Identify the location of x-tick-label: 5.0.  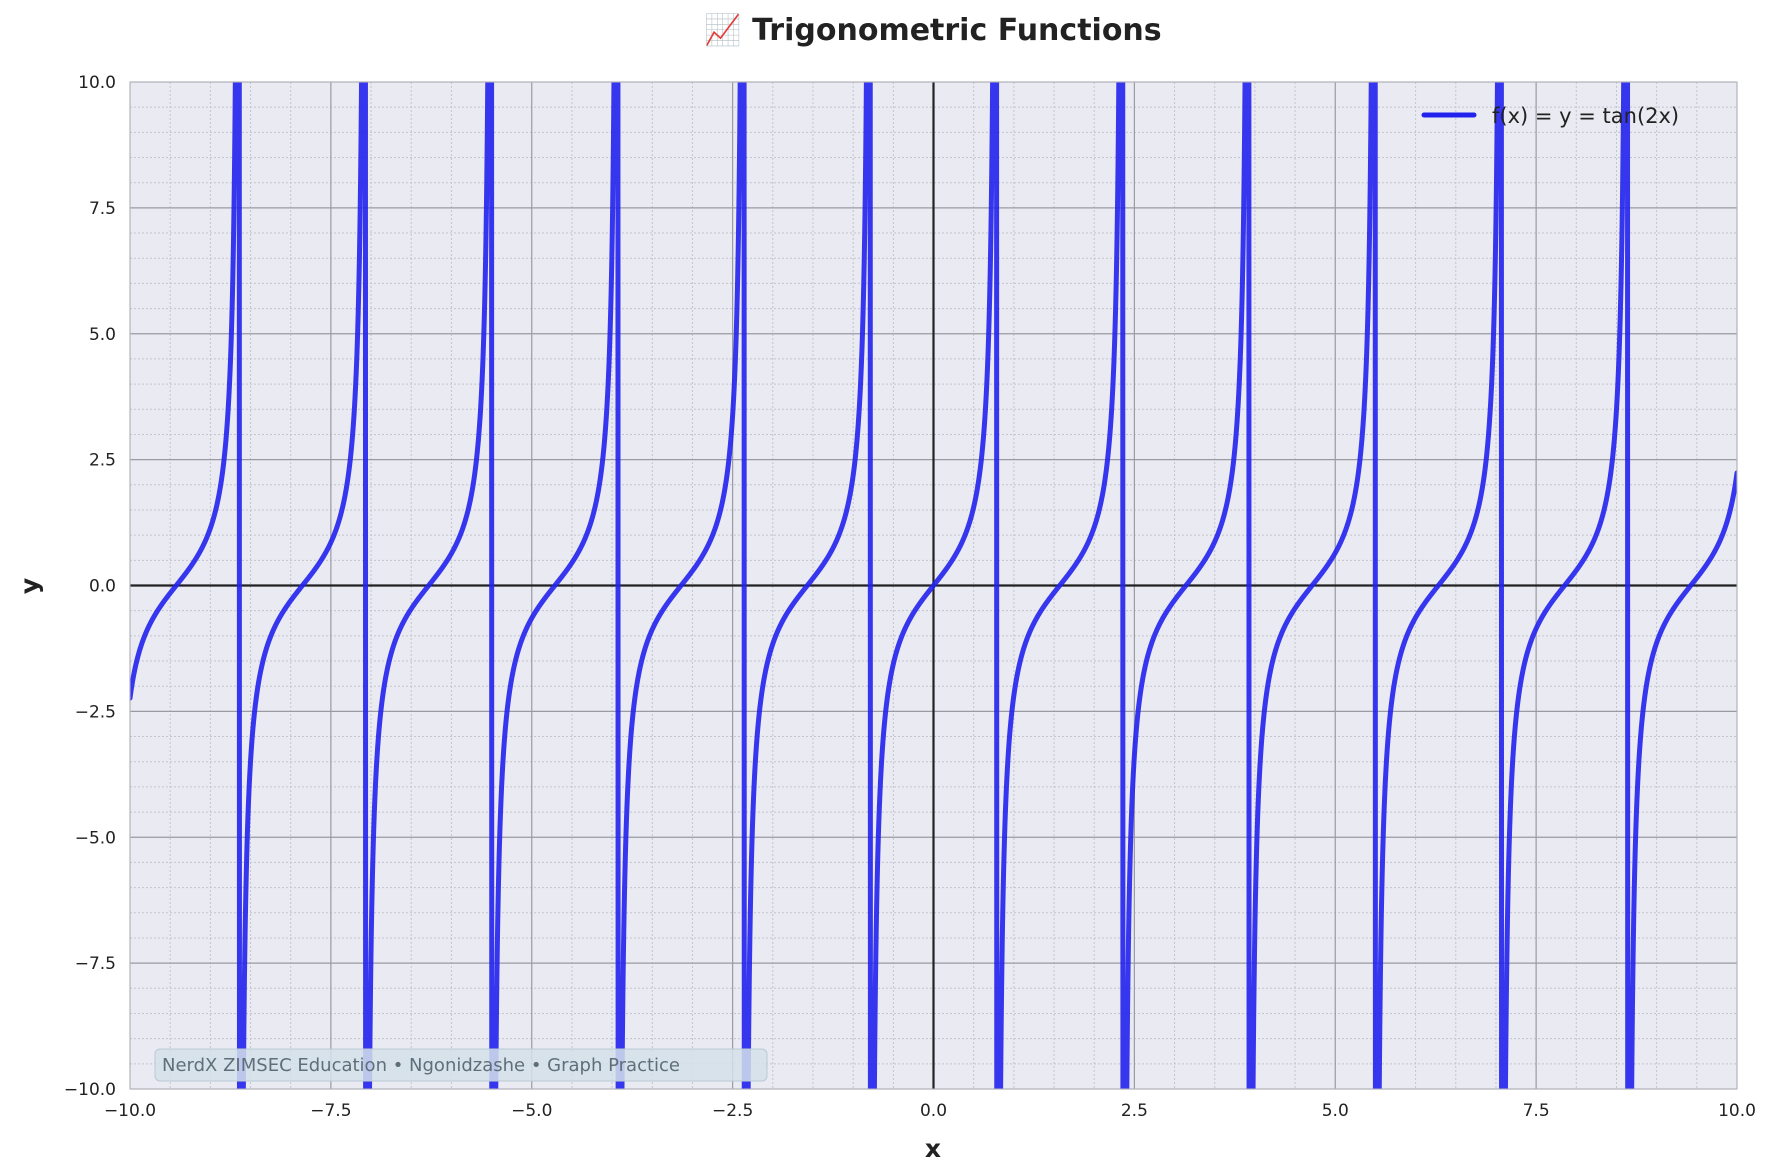
(1335, 1111).